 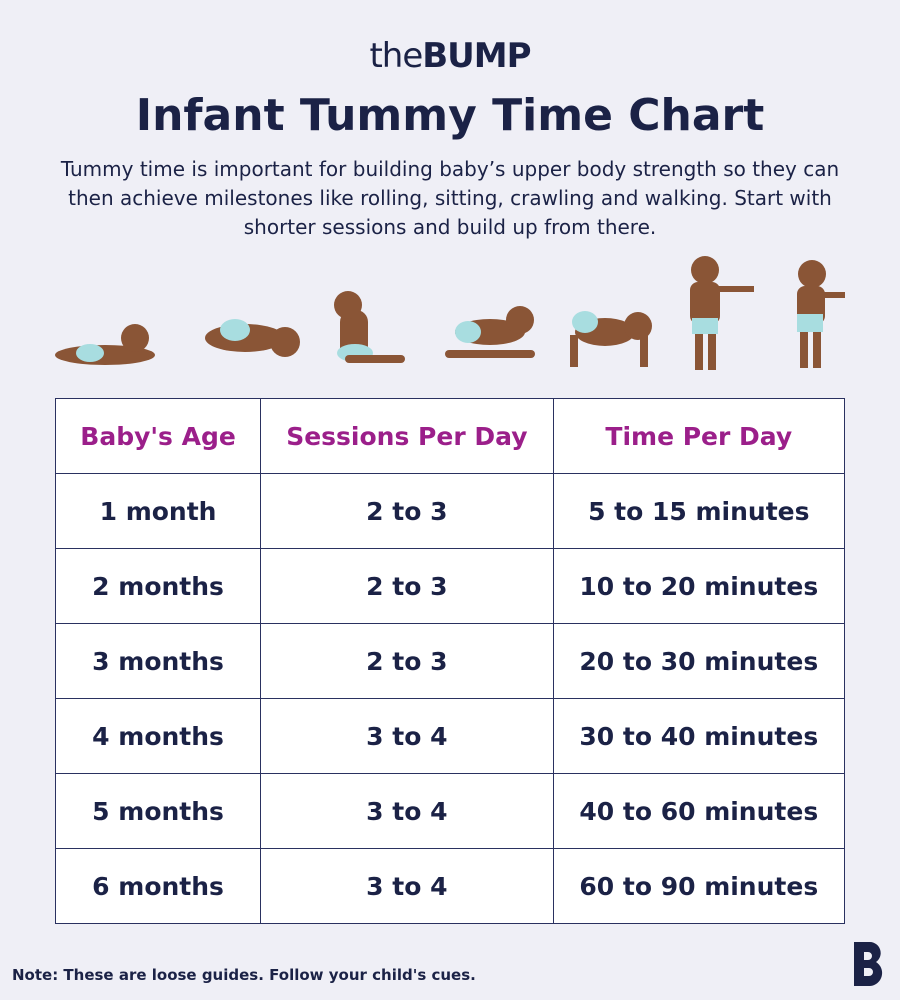 What do you see at coordinates (396, 56) in the screenshot?
I see `logo-prefix: the` at bounding box center [396, 56].